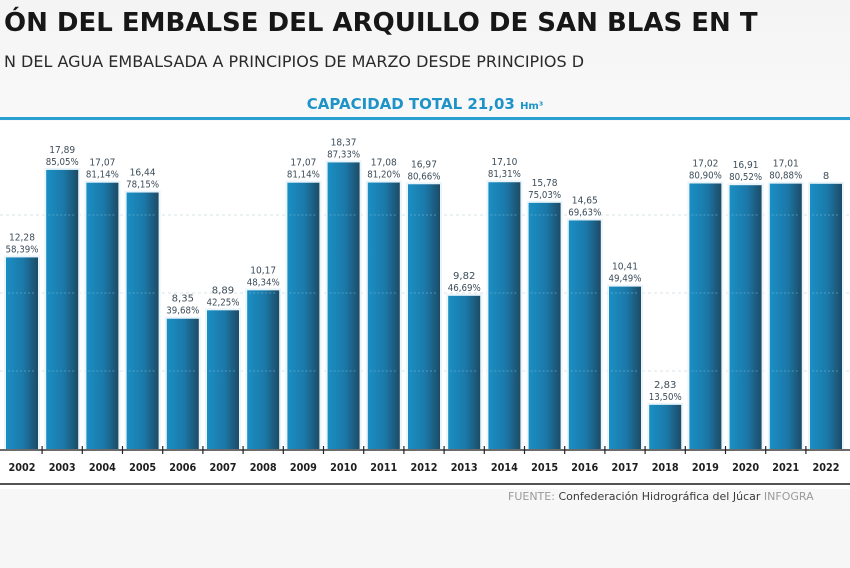 The image size is (850, 568). Describe the element at coordinates (303, 315) in the screenshot. I see `bar-2009` at that location.